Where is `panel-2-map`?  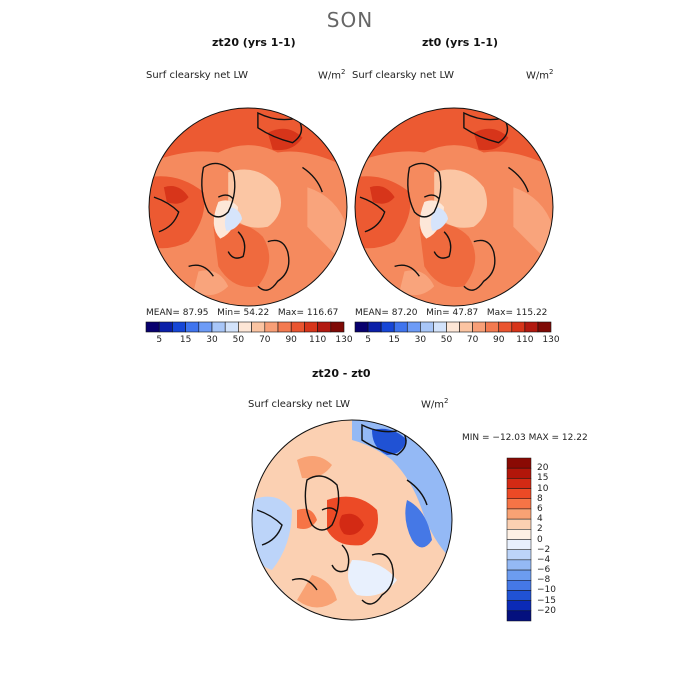 panel-2-map is located at coordinates (454, 207).